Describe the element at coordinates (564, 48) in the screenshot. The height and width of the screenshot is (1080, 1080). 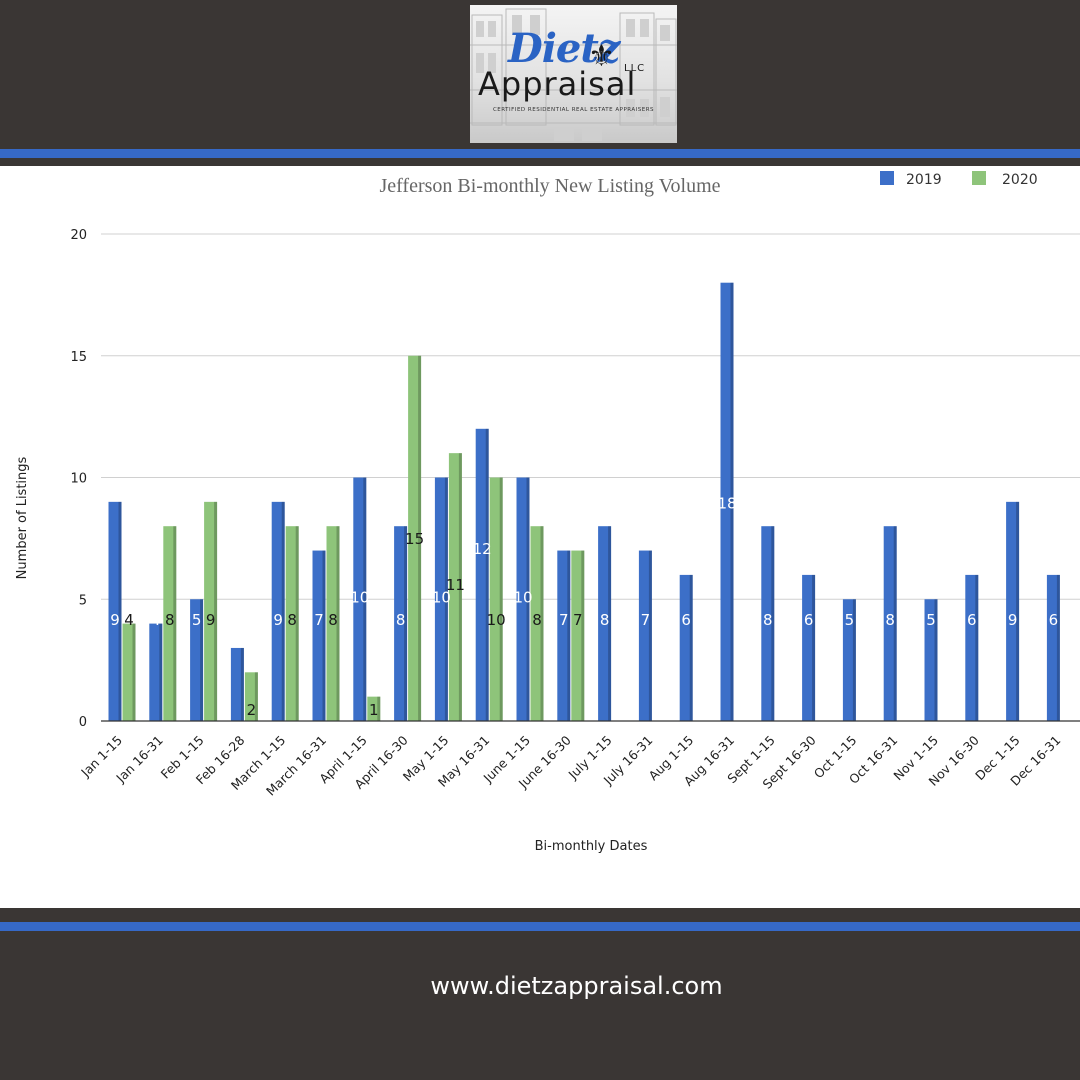
I see `logo-brand-name: Dietz` at that location.